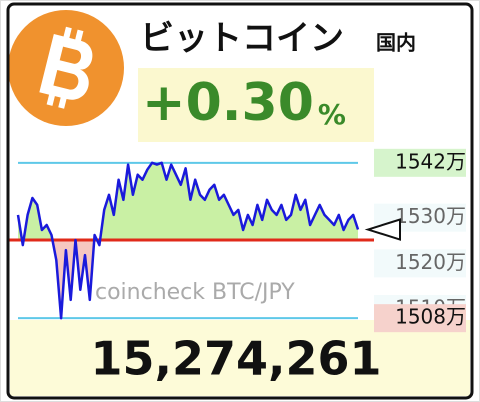 This screenshot has height=402, width=480. Describe the element at coordinates (430, 317) in the screenshot. I see `y-tick-label: 1508万` at that location.